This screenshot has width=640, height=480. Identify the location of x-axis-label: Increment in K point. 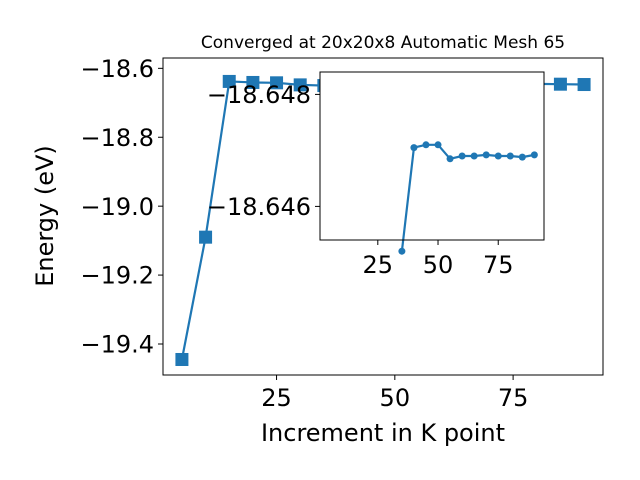
(383, 433).